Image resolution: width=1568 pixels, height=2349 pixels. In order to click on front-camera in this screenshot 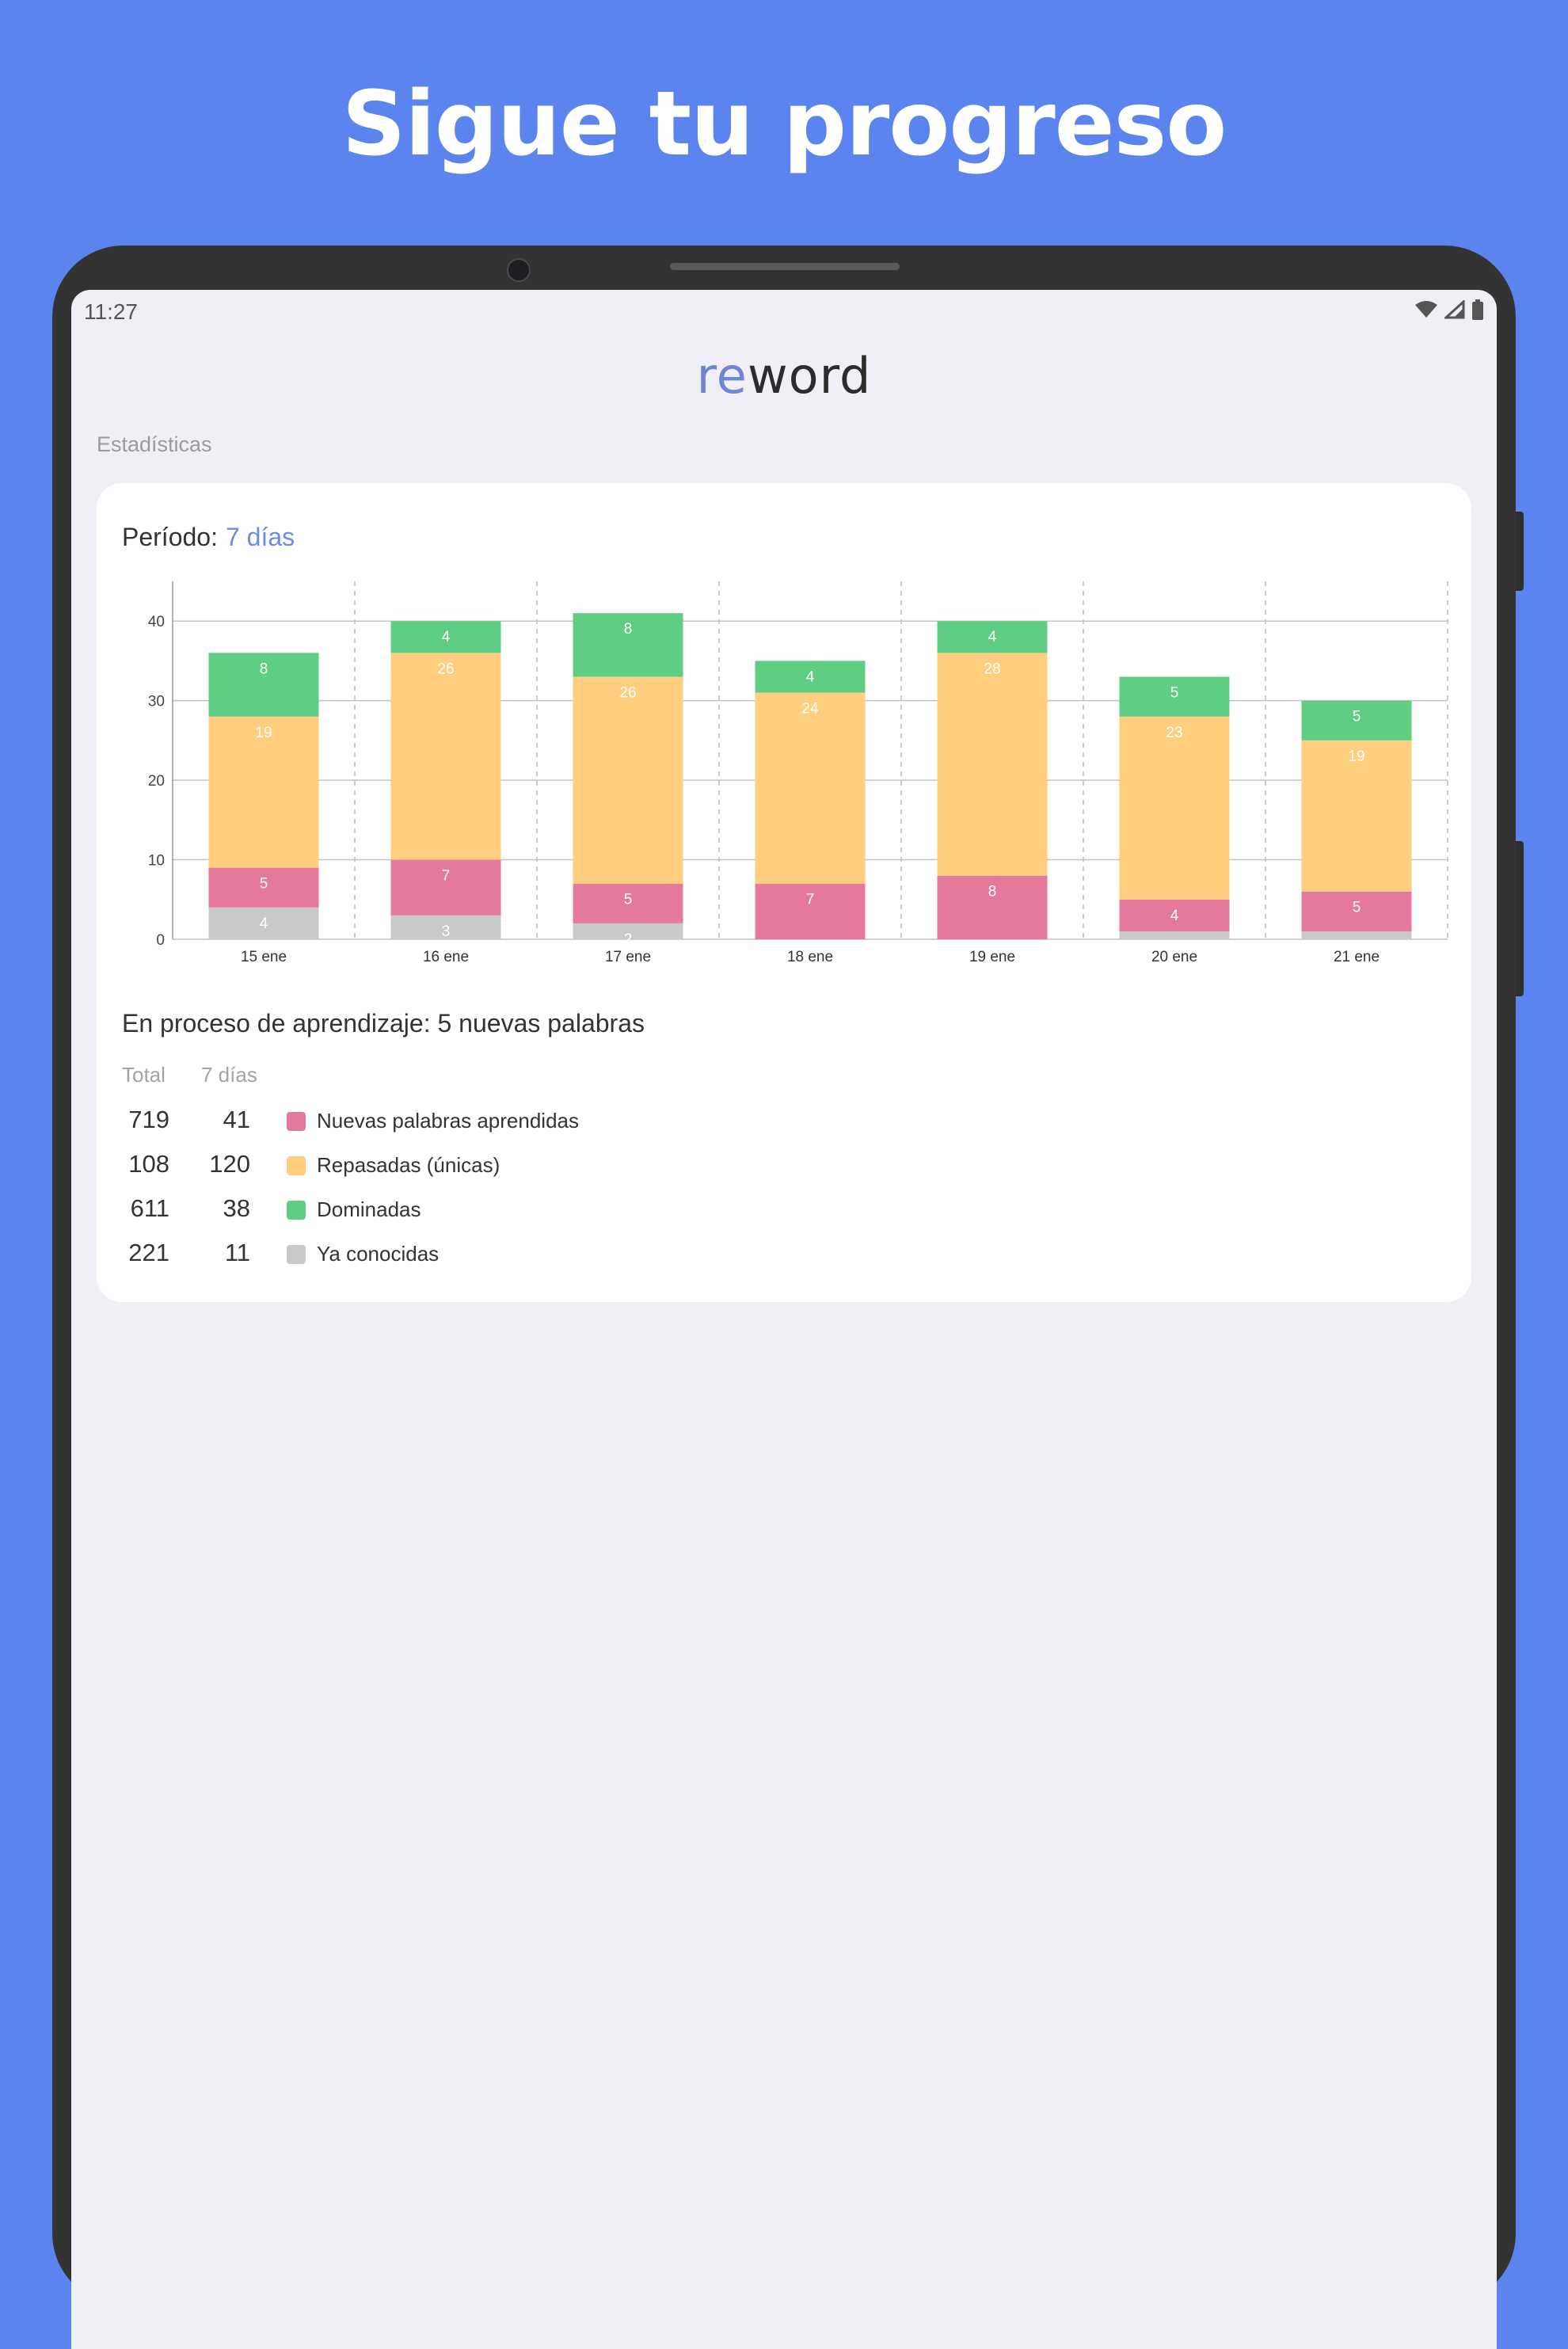, I will do `click(519, 270)`.